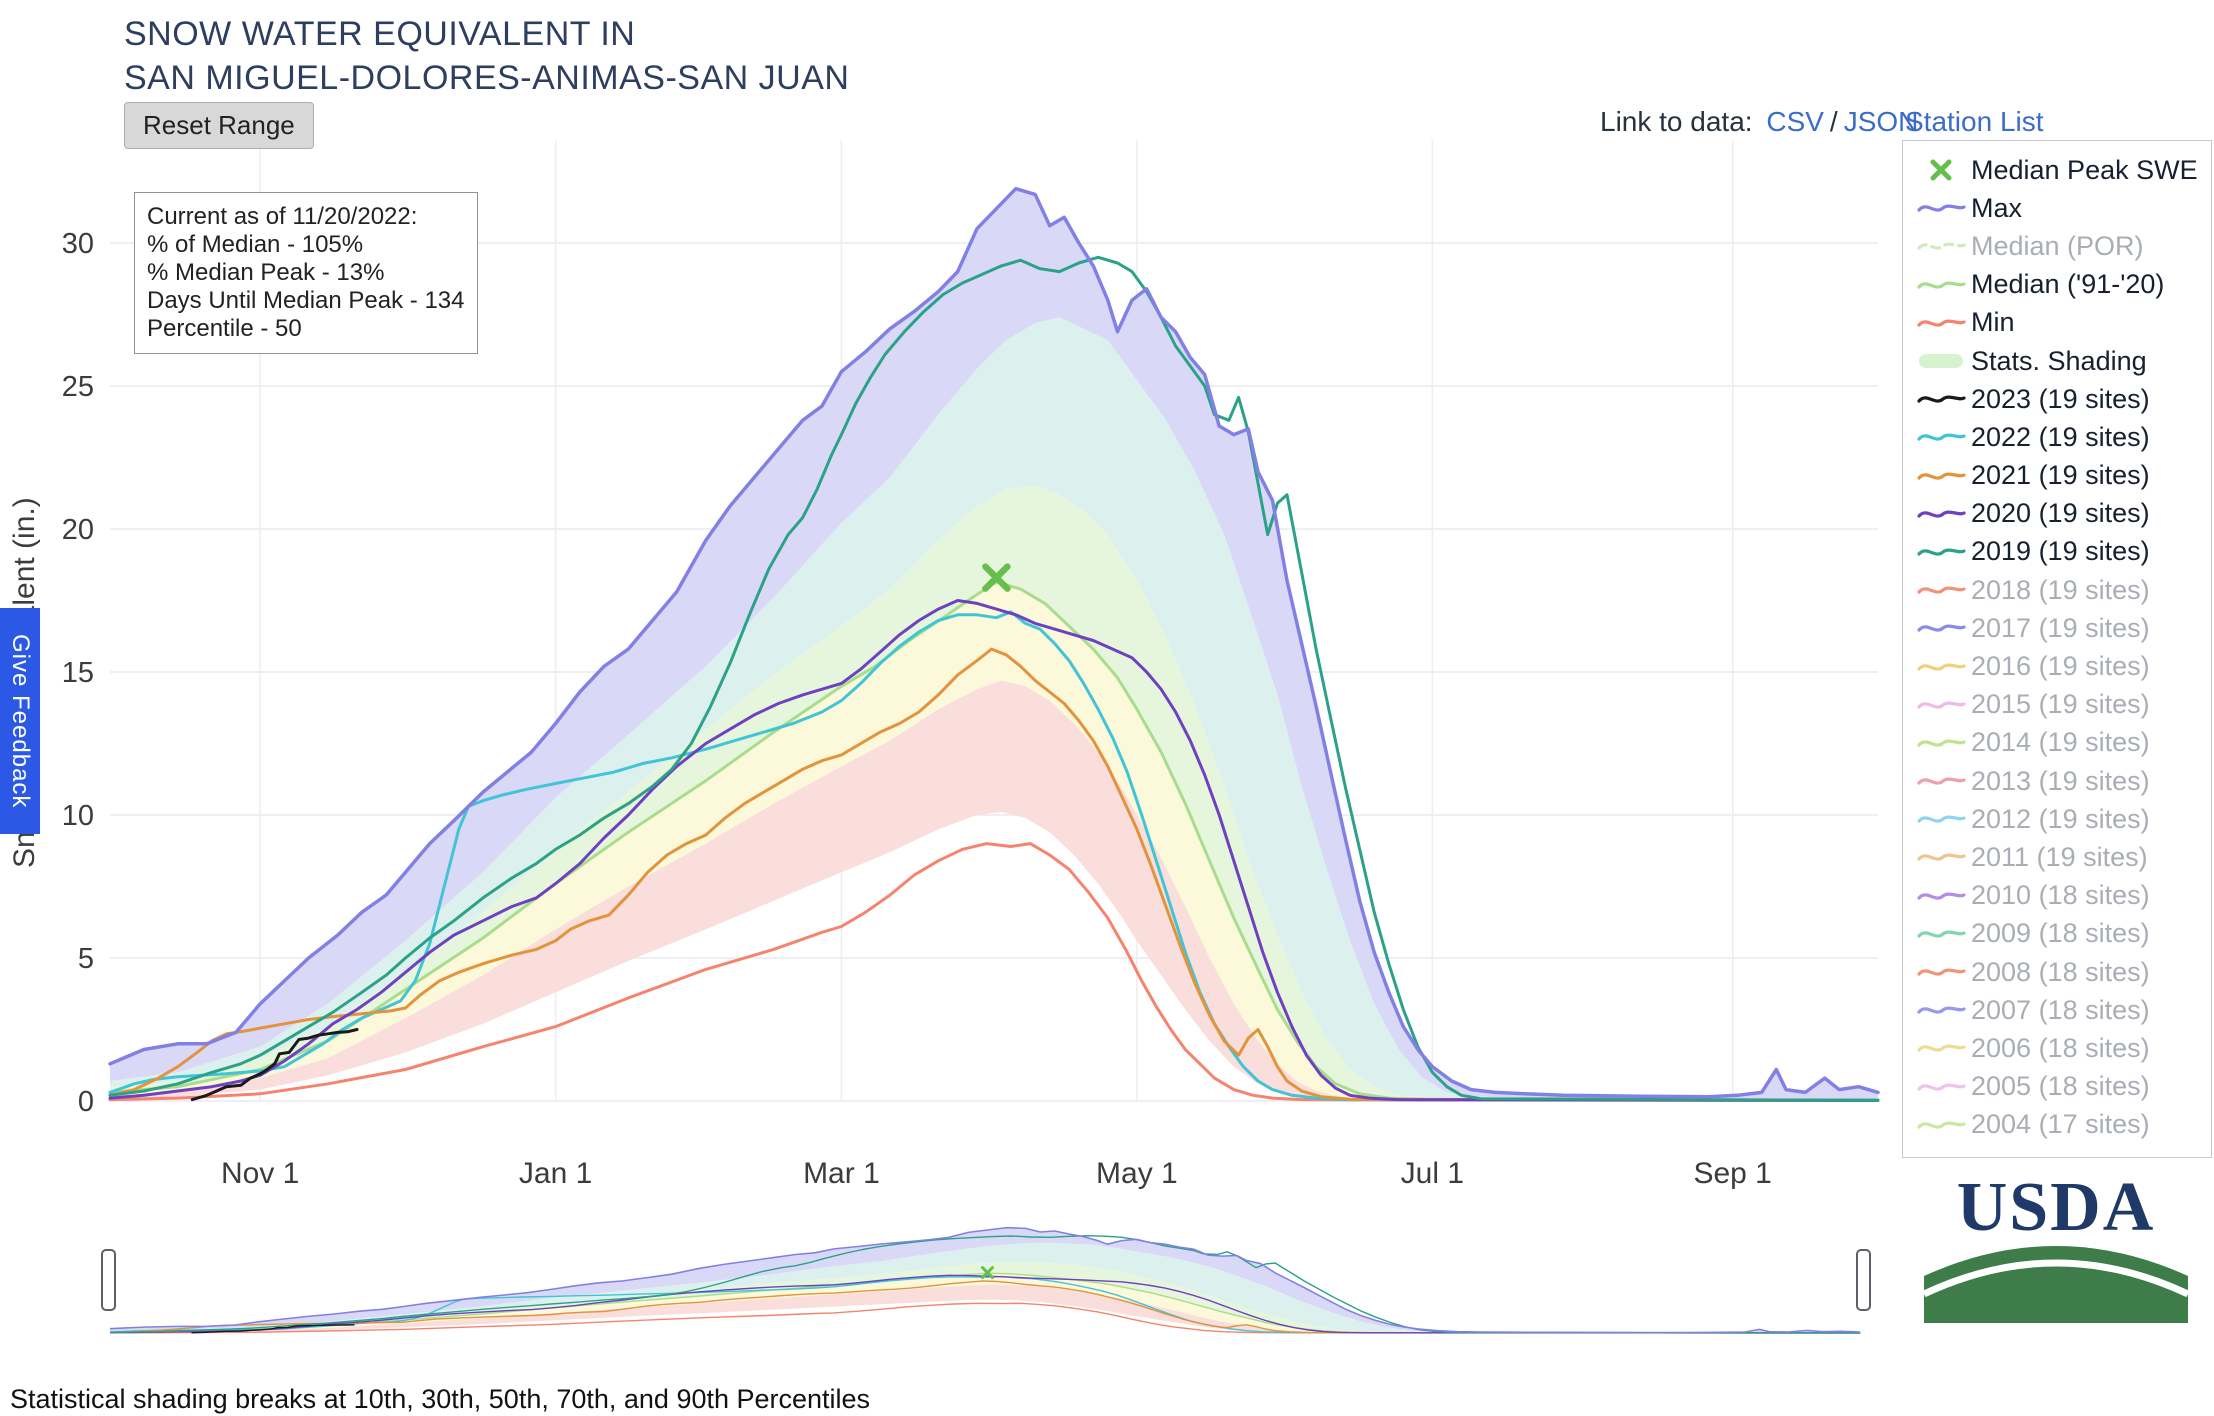  What do you see at coordinates (2058, 972) in the screenshot?
I see `legend-item-2008: 2008 (18 sites)` at bounding box center [2058, 972].